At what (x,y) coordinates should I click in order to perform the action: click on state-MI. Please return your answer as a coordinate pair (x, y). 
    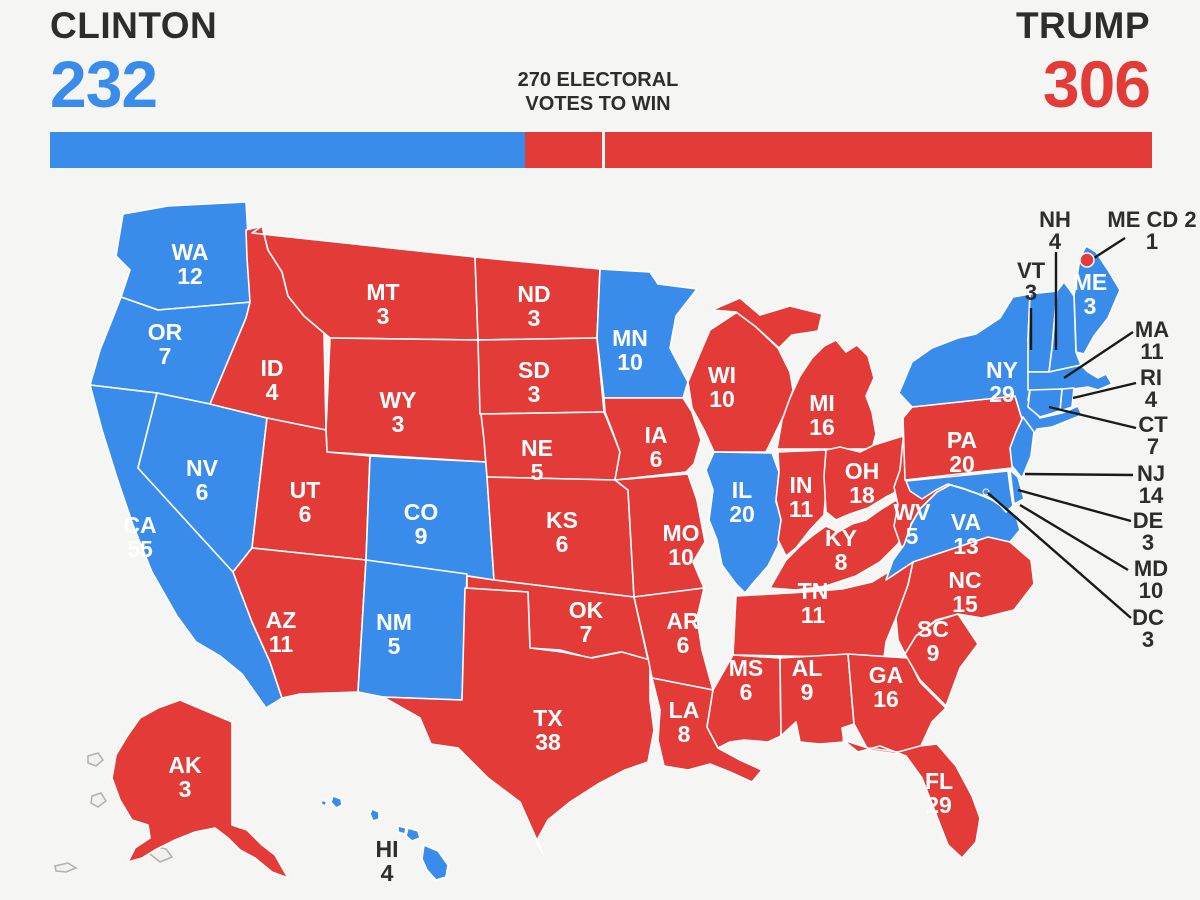
    Looking at the image, I should click on (794, 373).